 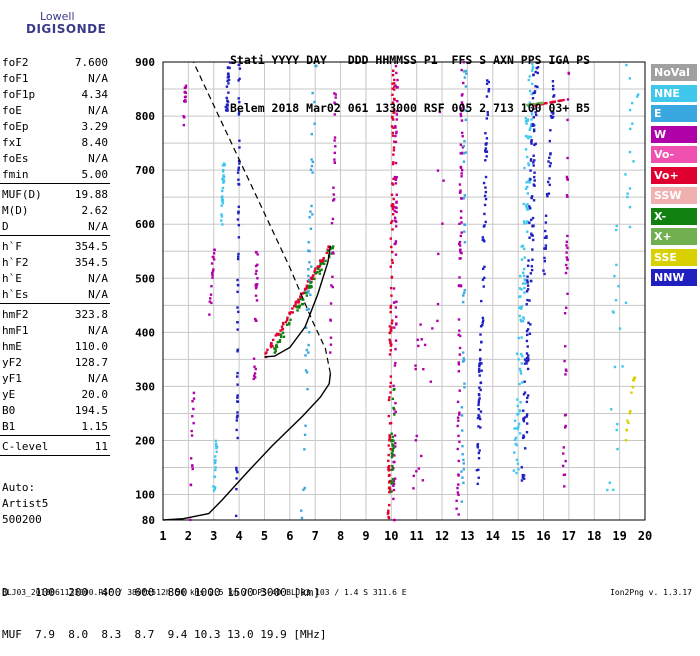 What do you see at coordinates (55, 262) in the screenshot?
I see `param-row: h`F2 354.5` at bounding box center [55, 262].